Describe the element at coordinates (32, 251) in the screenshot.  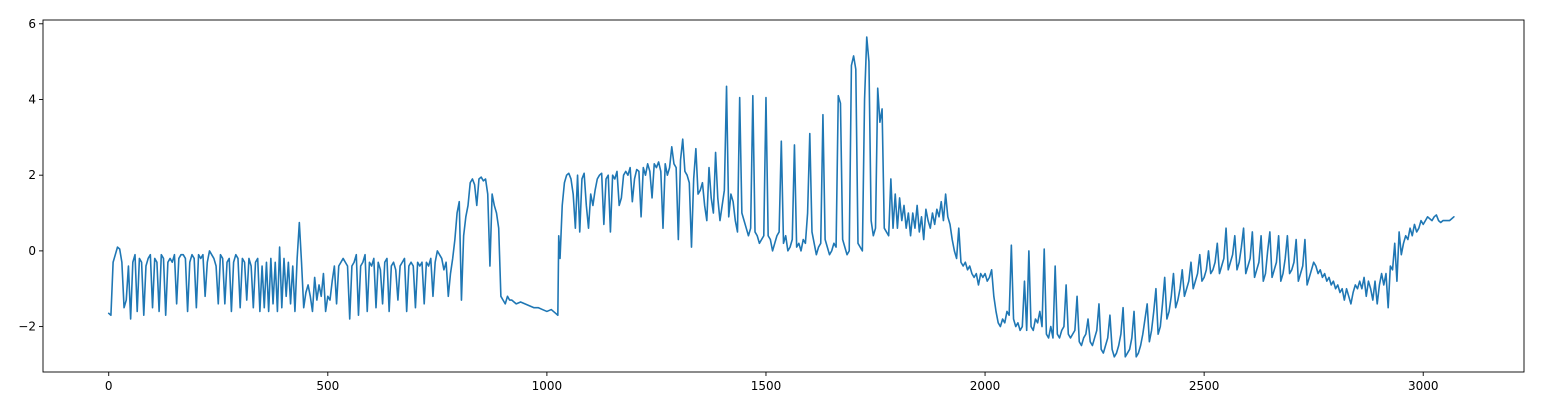
I see `y-tick-label: 0` at that location.